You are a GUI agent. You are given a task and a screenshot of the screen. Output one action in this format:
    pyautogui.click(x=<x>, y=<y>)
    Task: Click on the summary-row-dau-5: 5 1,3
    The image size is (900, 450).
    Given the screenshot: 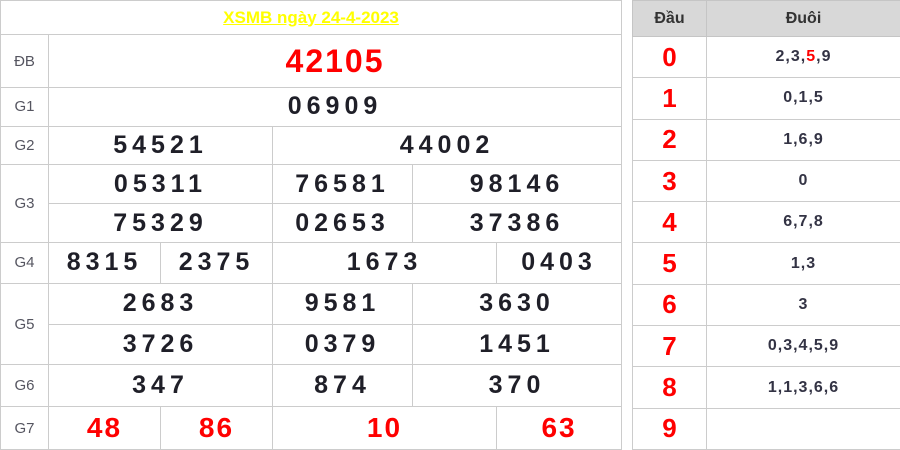 What is the action you would take?
    pyautogui.click(x=766, y=263)
    